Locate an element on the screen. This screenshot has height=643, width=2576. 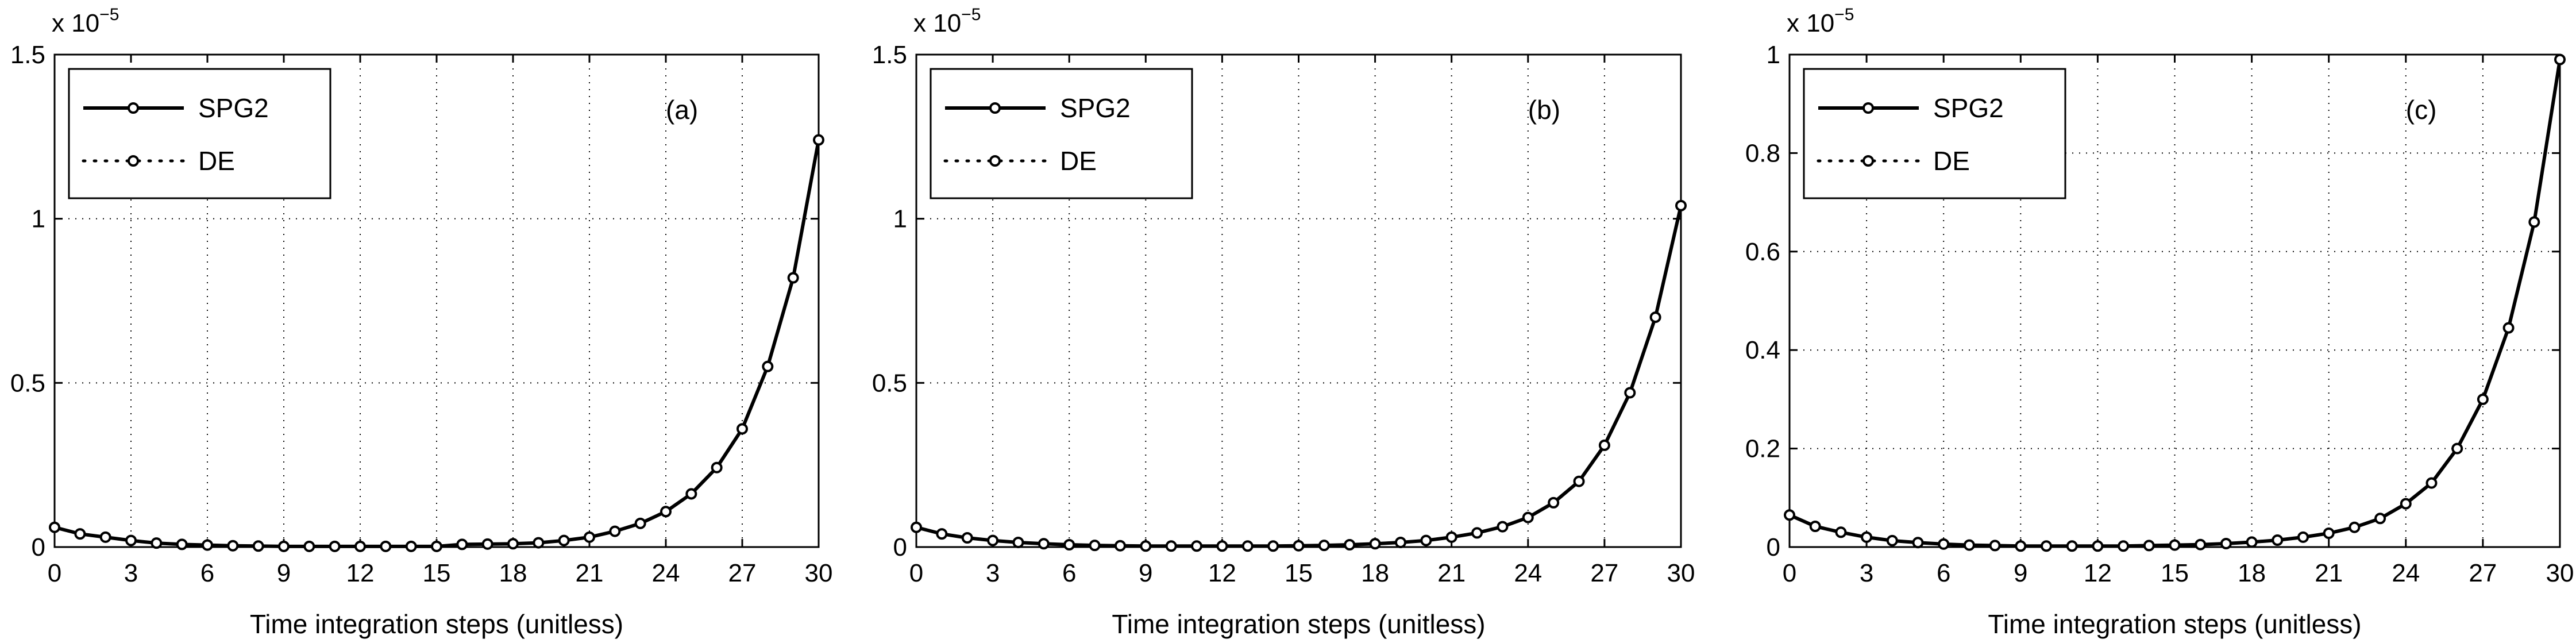
legend-label-de: DE is located at coordinates (217, 161).